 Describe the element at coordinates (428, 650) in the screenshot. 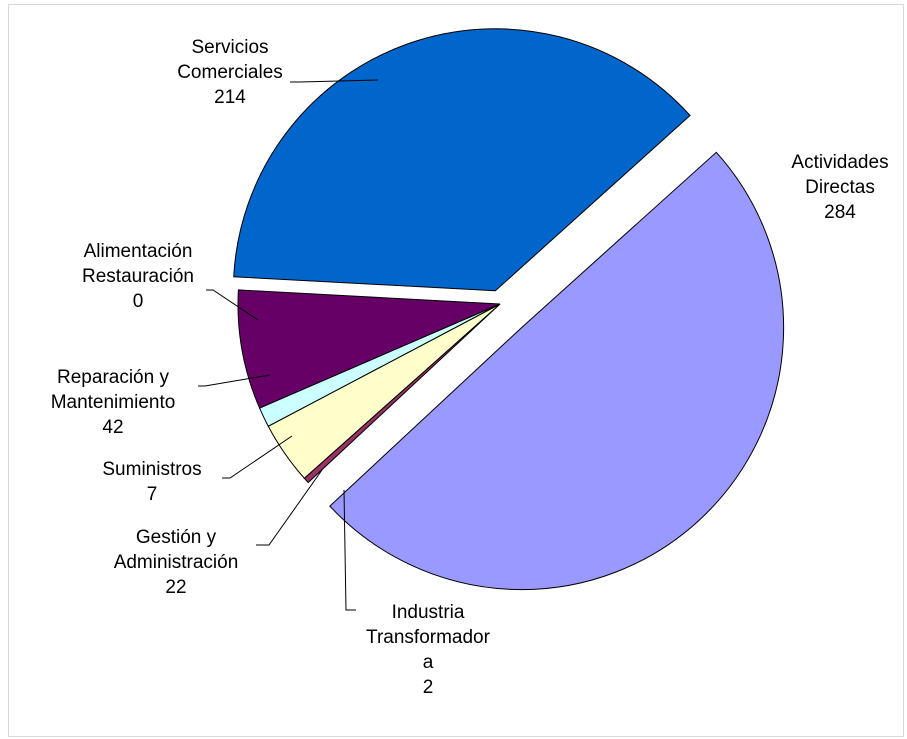

I see `slice-label-industria-transformadora: Industria Transformador a 2` at that location.